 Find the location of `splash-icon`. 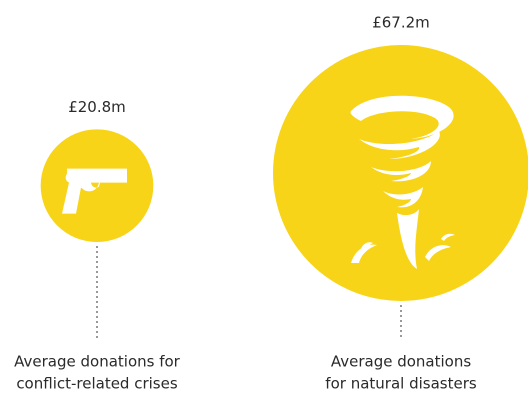

splash-icon is located at coordinates (403, 248).